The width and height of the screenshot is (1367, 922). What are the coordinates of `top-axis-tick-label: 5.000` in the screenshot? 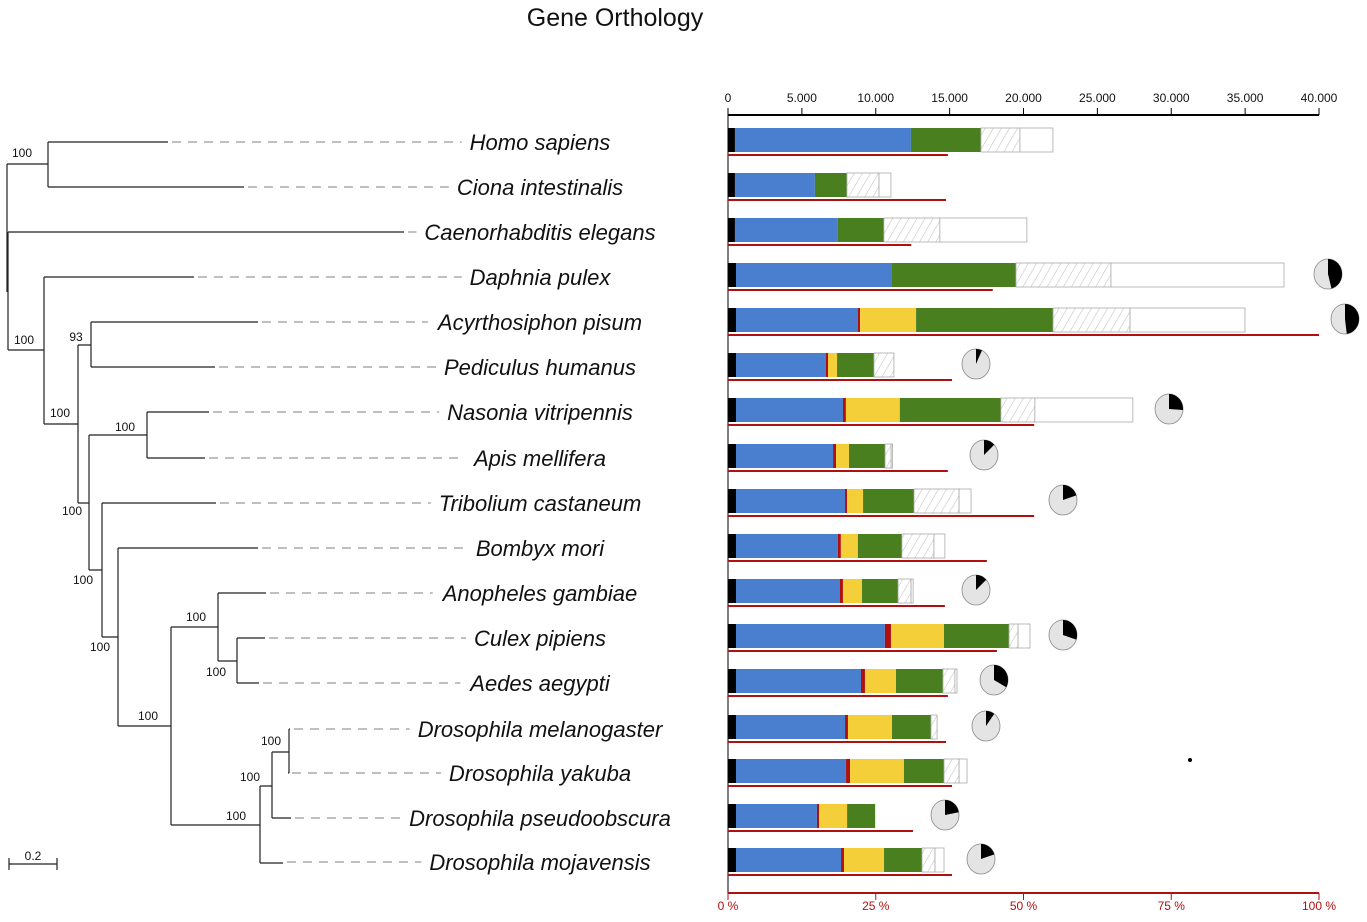 It's located at (802, 98).